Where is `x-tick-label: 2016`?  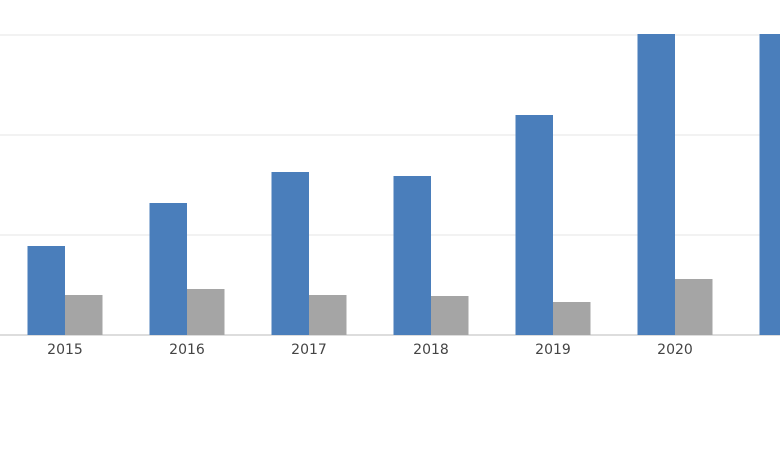 x-tick-label: 2016 is located at coordinates (187, 350).